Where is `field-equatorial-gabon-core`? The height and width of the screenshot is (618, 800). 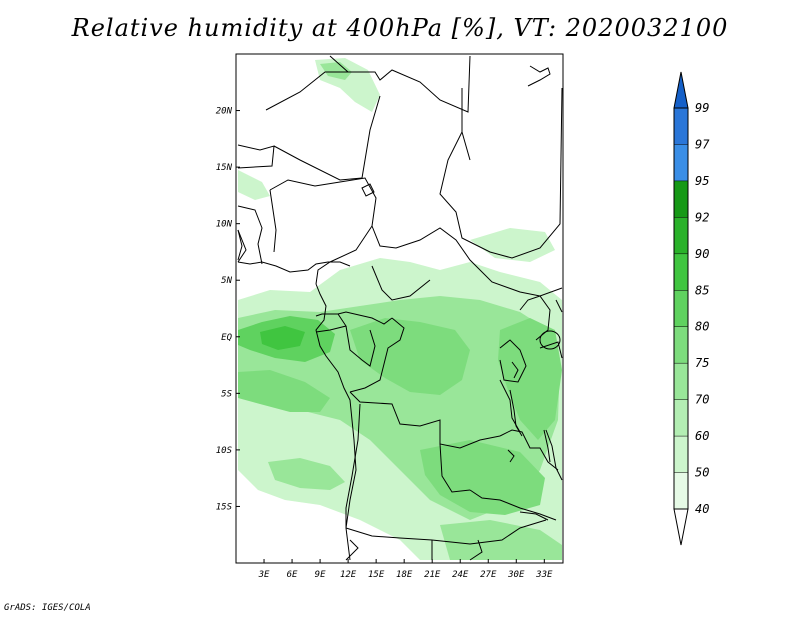 field-equatorial-gabon-core is located at coordinates (282, 338).